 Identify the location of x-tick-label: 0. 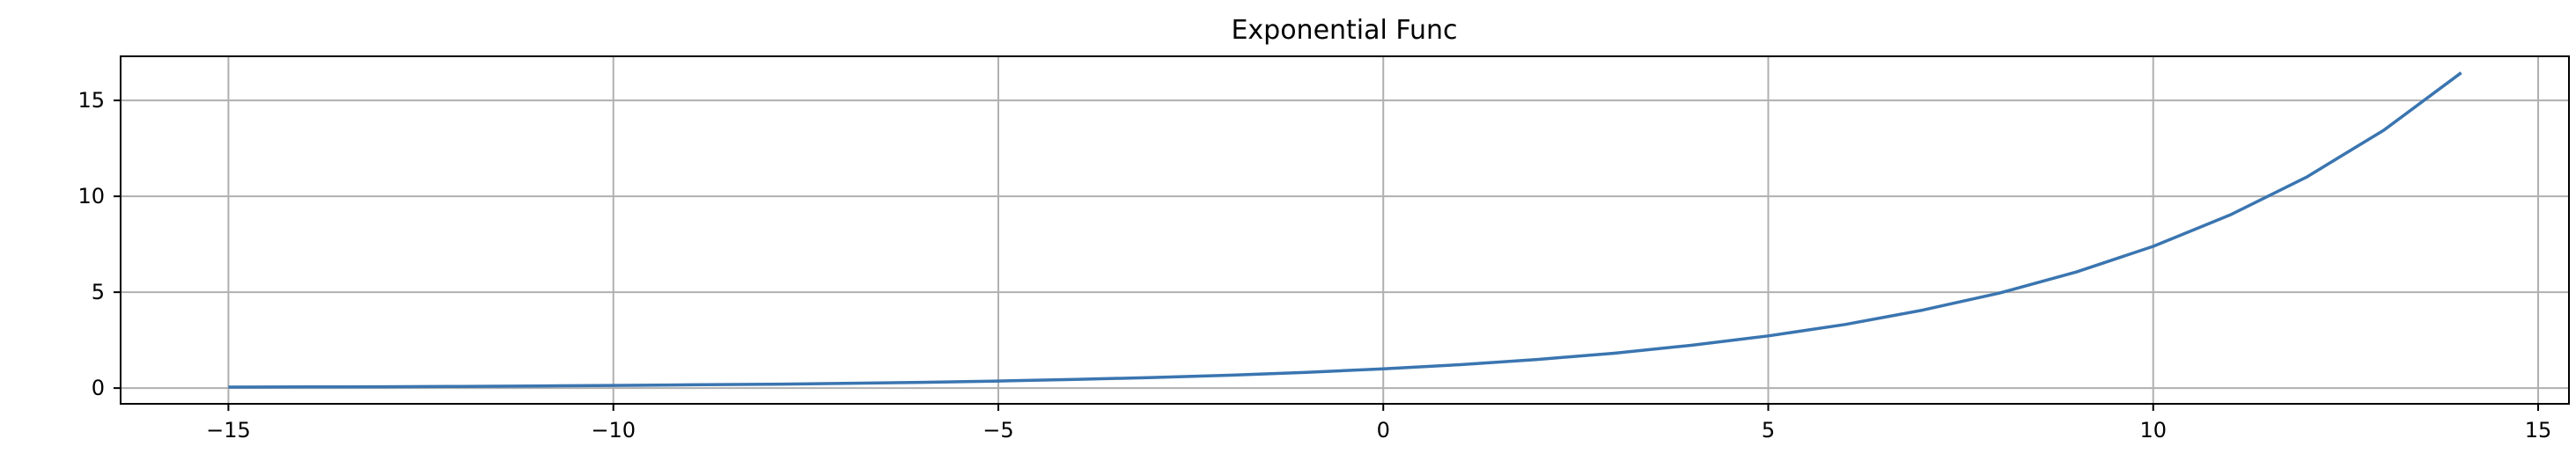
(1384, 430).